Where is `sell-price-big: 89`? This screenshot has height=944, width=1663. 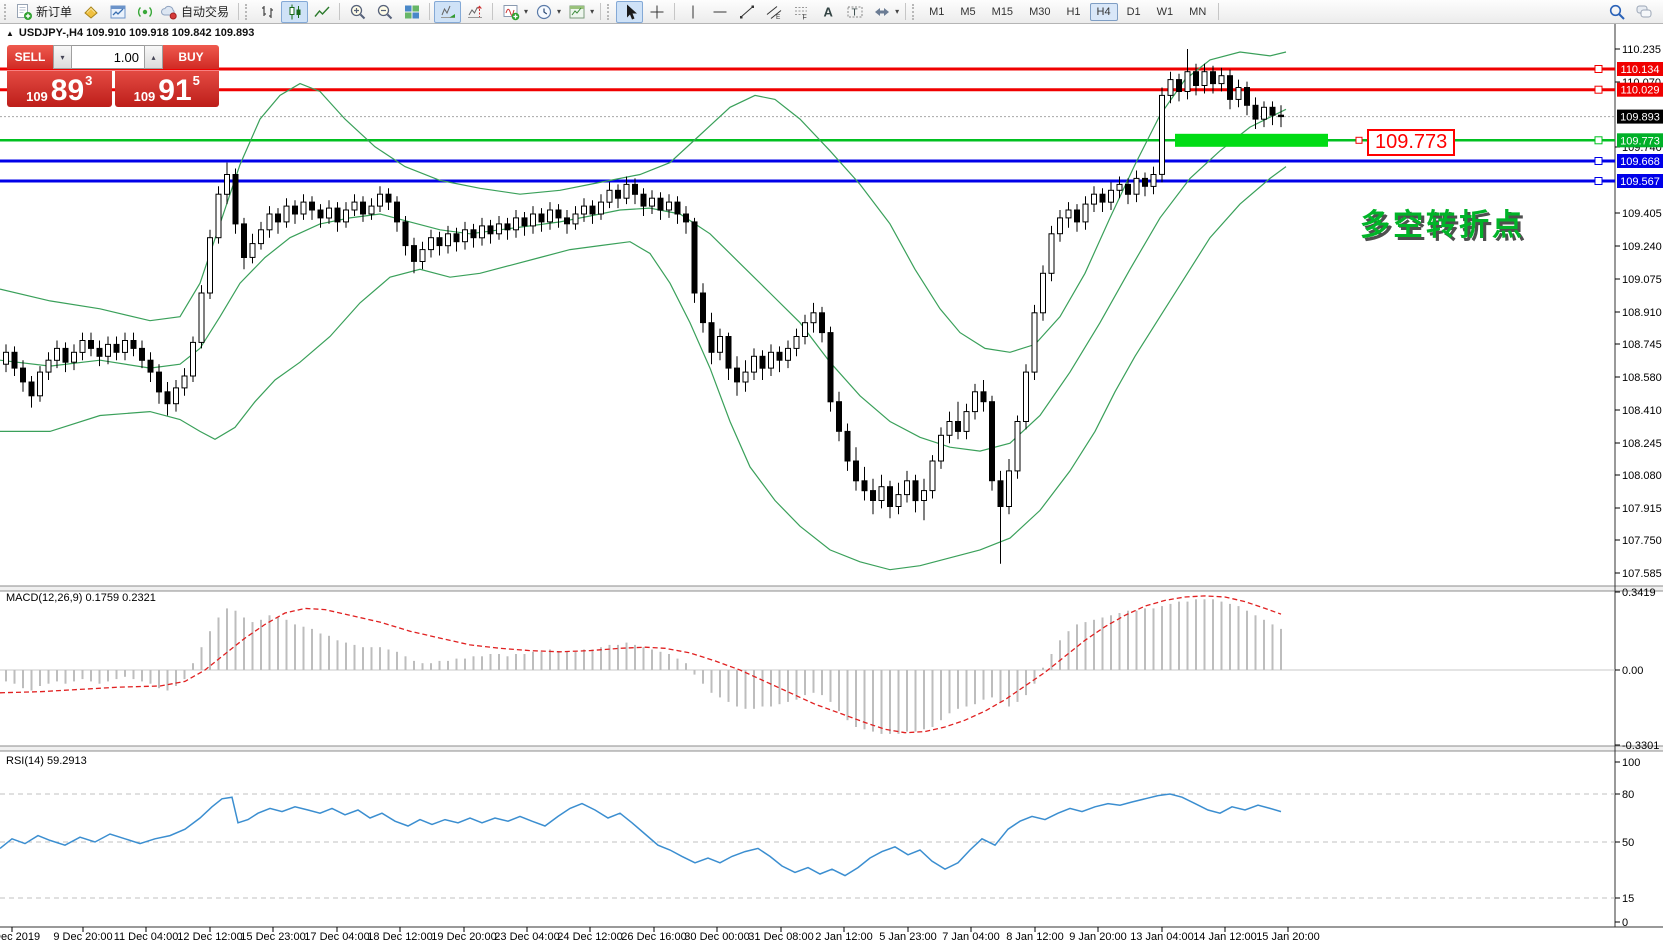
sell-price-big: 89 is located at coordinates (67, 91).